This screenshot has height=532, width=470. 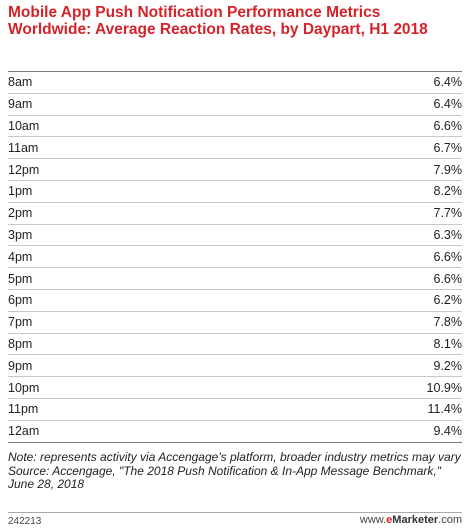 I want to click on daypart-label: 4pm, so click(x=20, y=256).